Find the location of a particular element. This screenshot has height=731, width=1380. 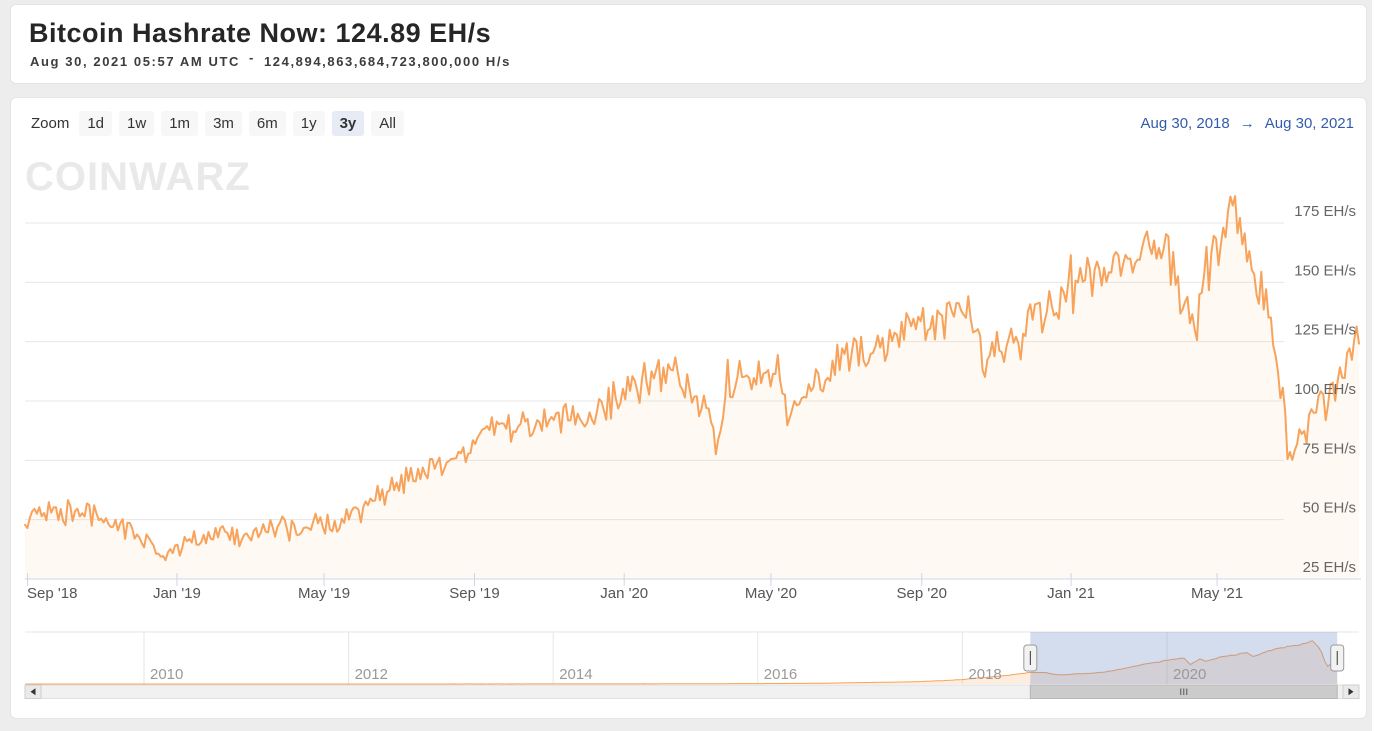

range-from: Aug 30, 2018 is located at coordinates (1185, 123).